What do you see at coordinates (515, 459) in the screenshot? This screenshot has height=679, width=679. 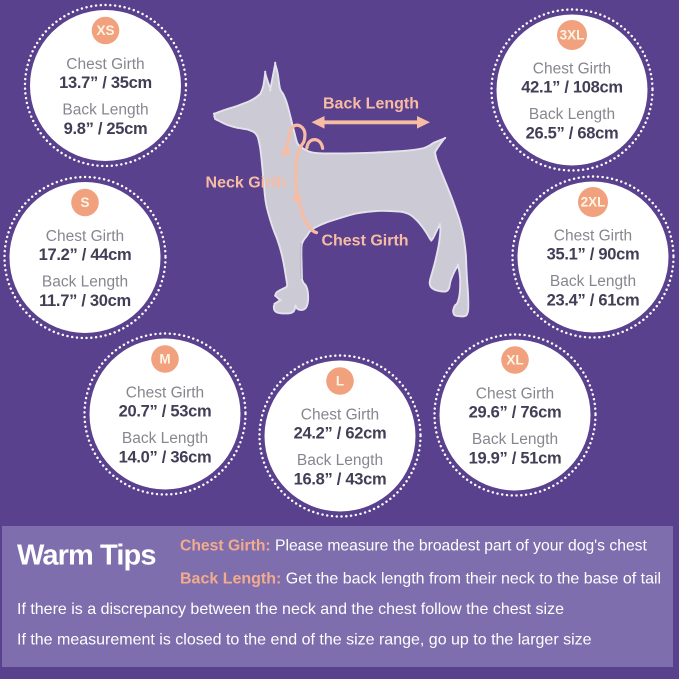 I see `svg-text: 19.9” / 51cm` at bounding box center [515, 459].